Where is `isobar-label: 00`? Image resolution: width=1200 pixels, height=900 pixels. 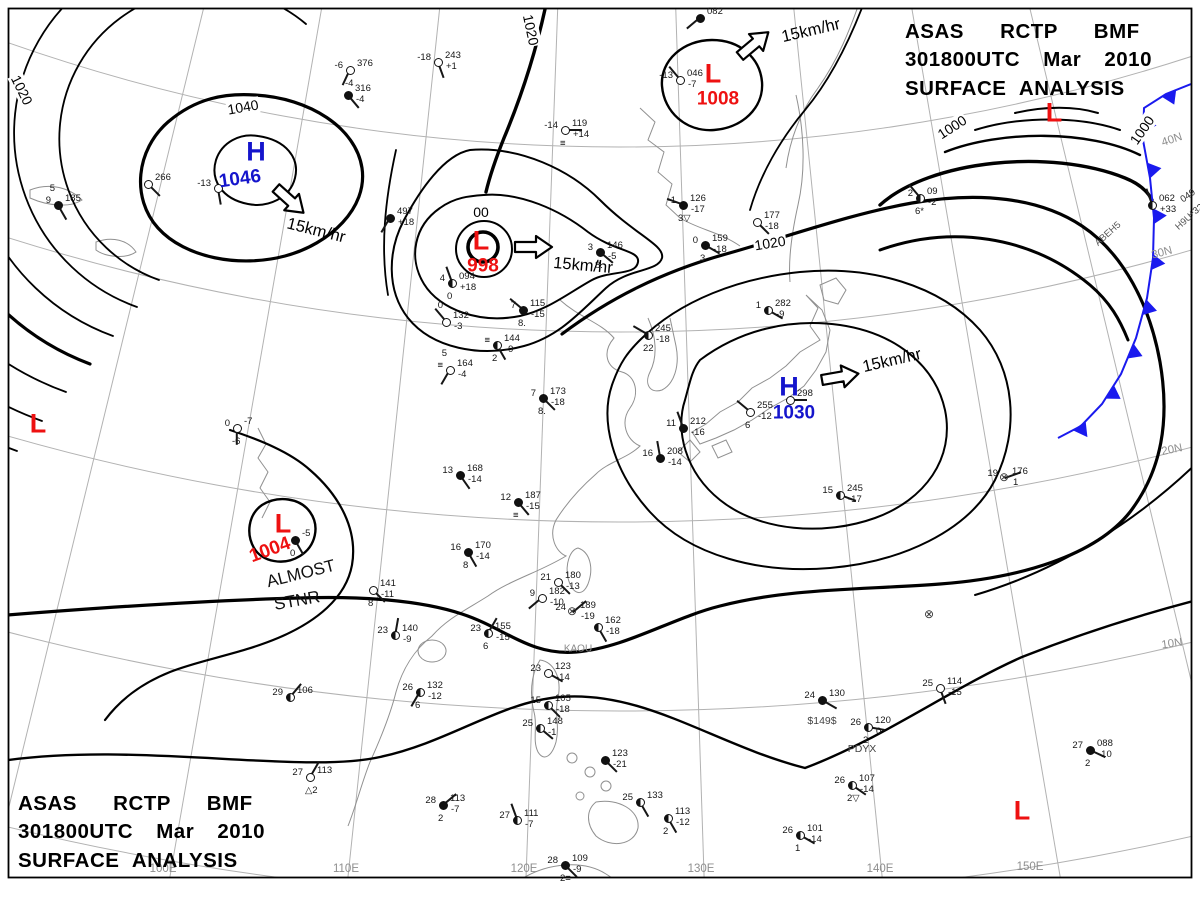
isobar-label: 00 is located at coordinates (481, 212).